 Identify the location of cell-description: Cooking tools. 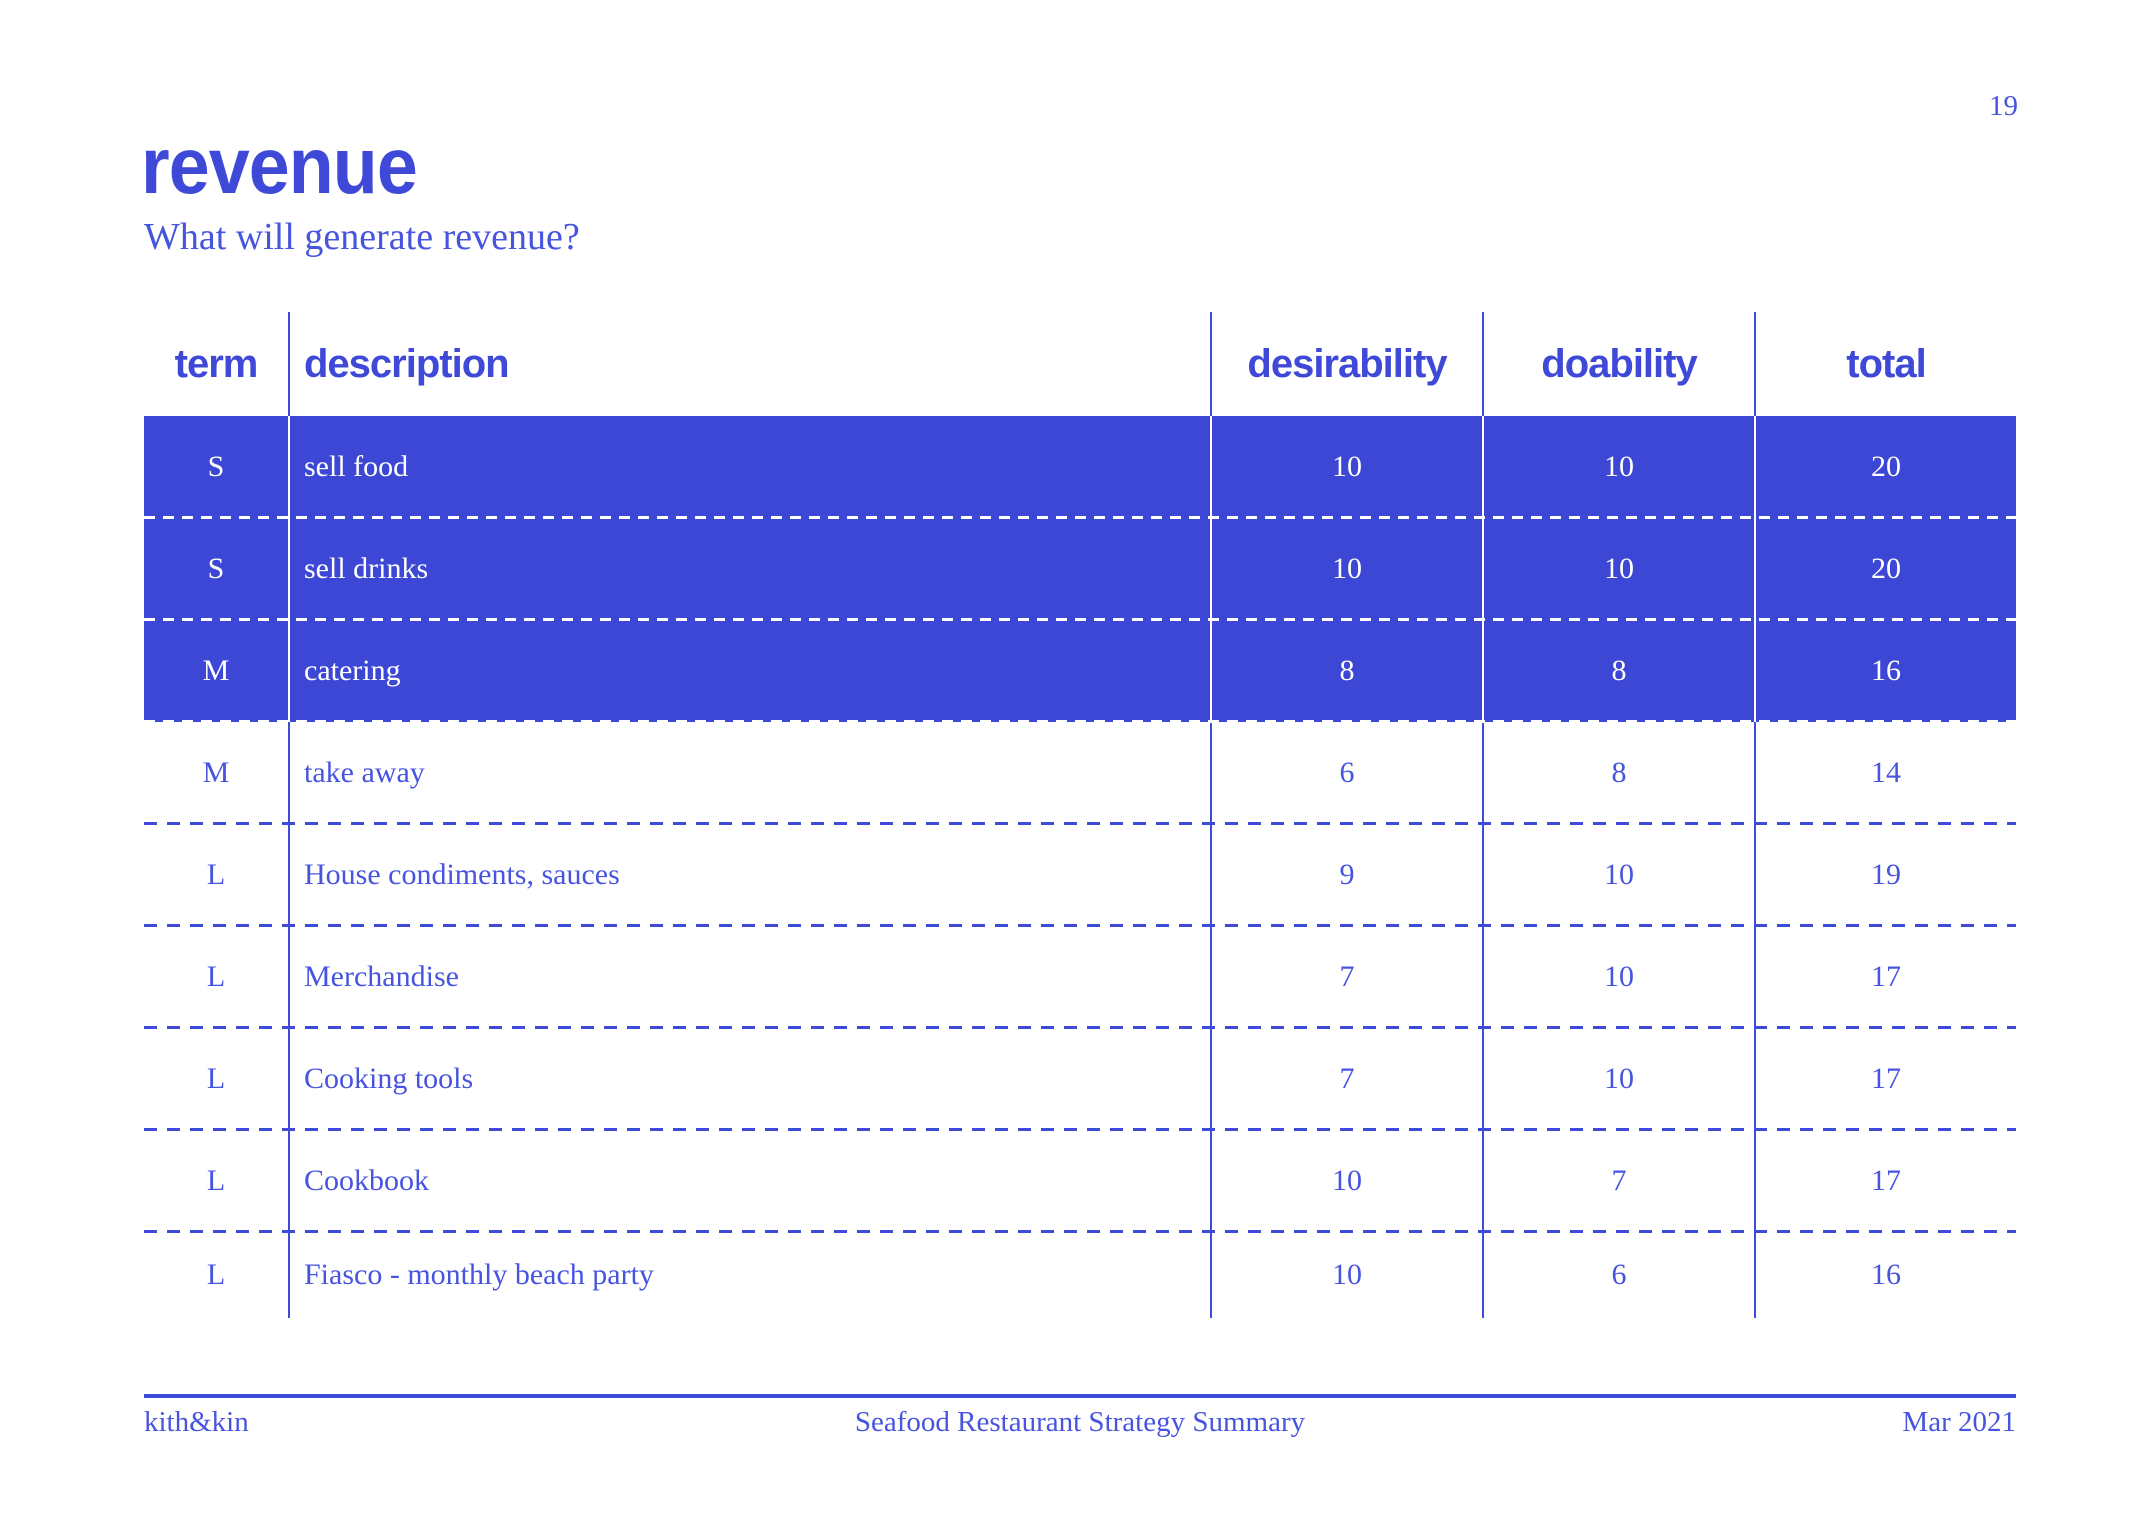
(749, 1079).